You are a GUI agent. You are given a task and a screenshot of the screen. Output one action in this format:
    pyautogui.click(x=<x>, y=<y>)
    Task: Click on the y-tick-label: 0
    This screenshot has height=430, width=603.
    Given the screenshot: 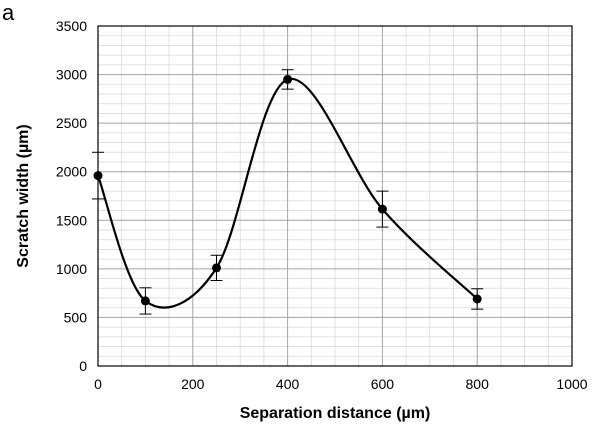 What is the action you would take?
    pyautogui.click(x=83, y=366)
    